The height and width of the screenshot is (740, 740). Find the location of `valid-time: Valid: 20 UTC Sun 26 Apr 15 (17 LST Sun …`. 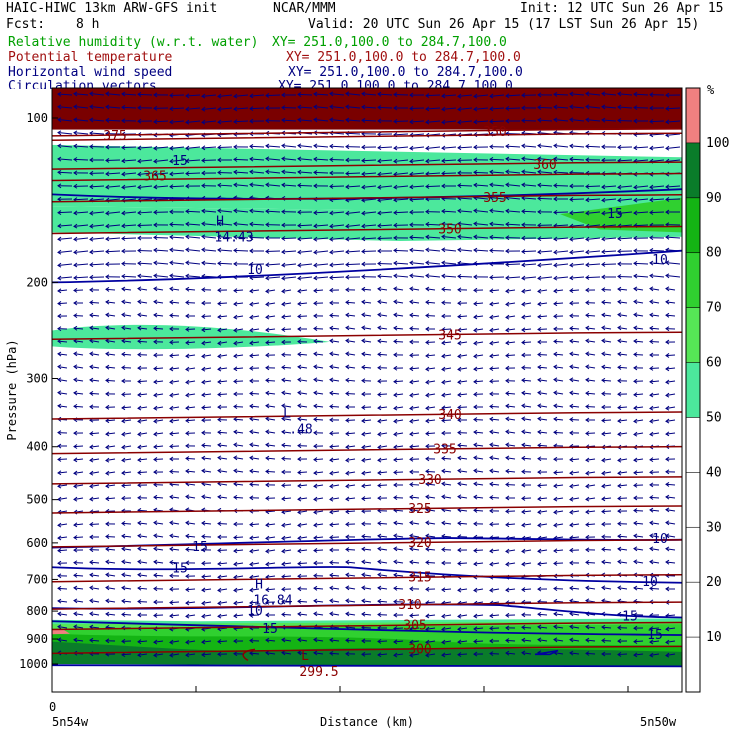

valid-time: Valid: 20 UTC Sun 26 Apr 15 (17 LST Sun … is located at coordinates (504, 24).